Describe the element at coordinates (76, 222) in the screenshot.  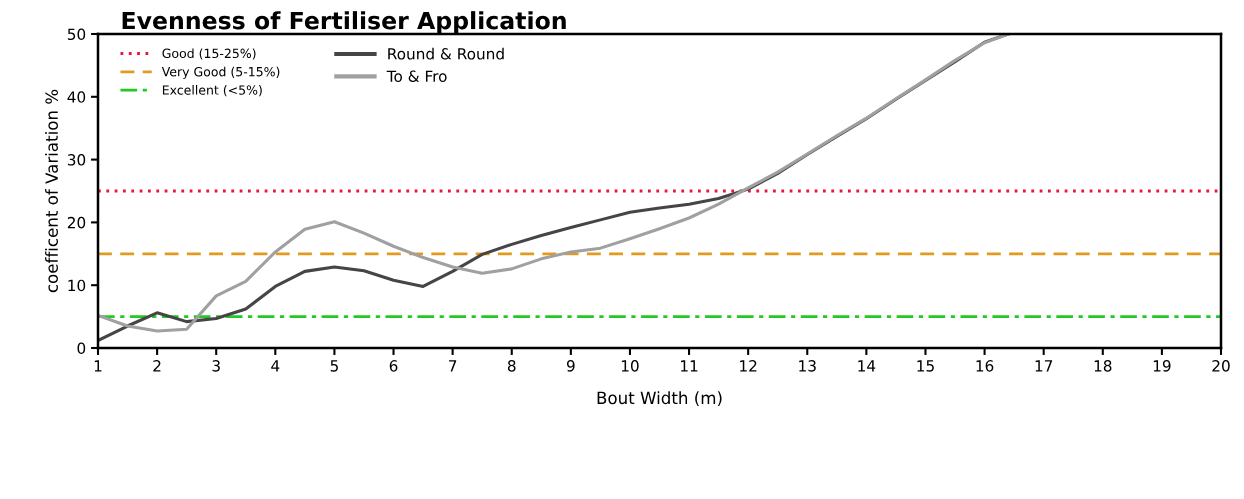
I see `y-tick-label: 20` at that location.